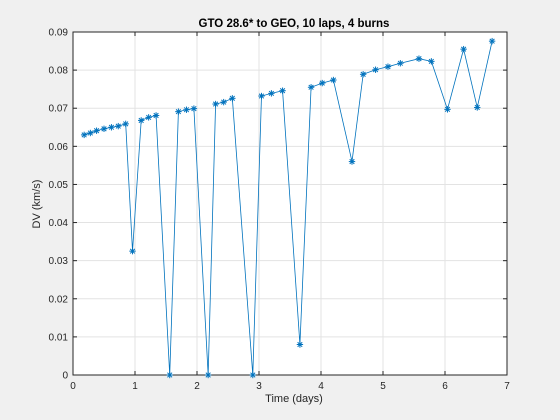 This screenshot has width=560, height=420. I want to click on x-tick-labels: 0 1 2 3 4 5 6 7, so click(290, 386).